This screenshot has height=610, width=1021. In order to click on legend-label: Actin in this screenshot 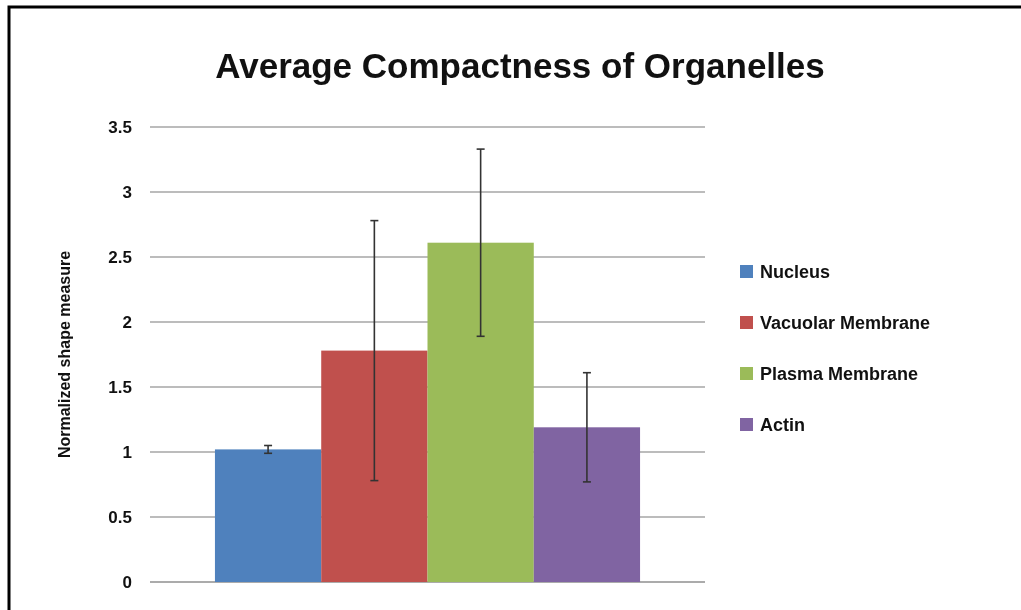, I will do `click(782, 425)`.